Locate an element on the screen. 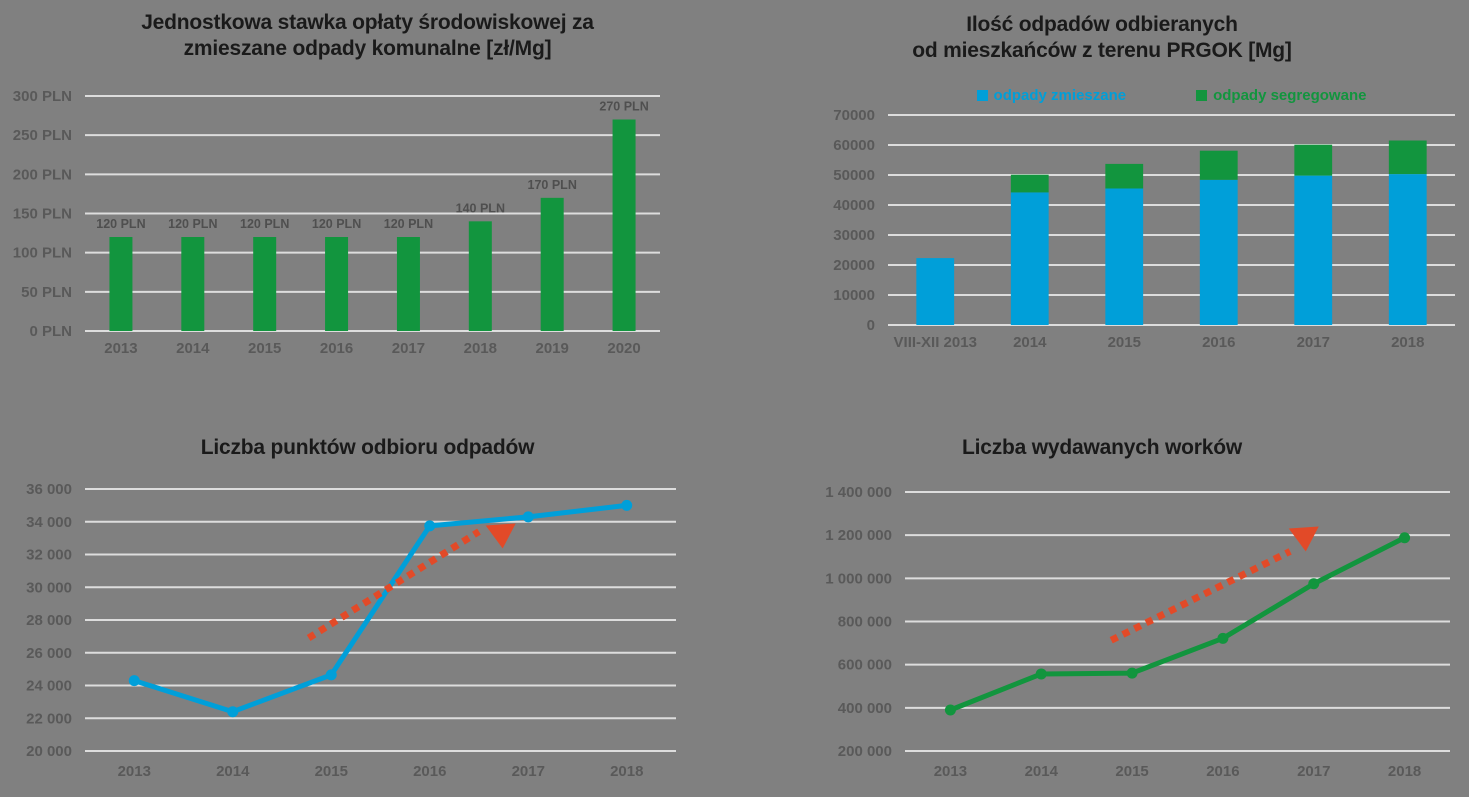  bar-2017 is located at coordinates (408, 284).